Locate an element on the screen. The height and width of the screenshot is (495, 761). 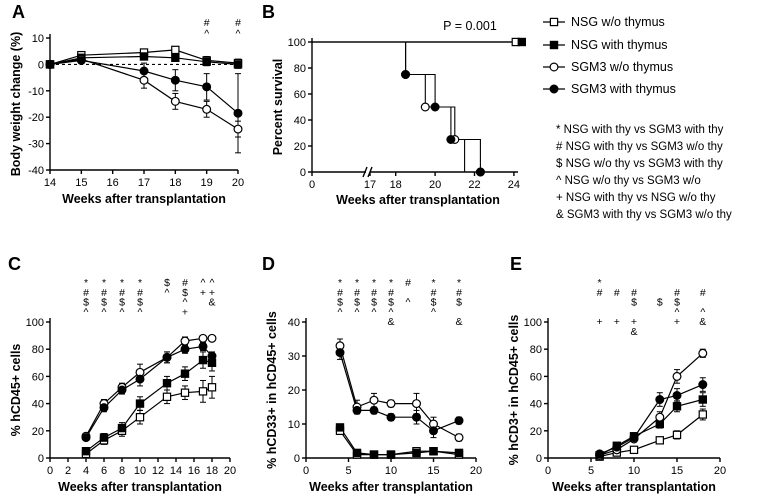
x-tick-label: 15 is located at coordinates (433, 471).